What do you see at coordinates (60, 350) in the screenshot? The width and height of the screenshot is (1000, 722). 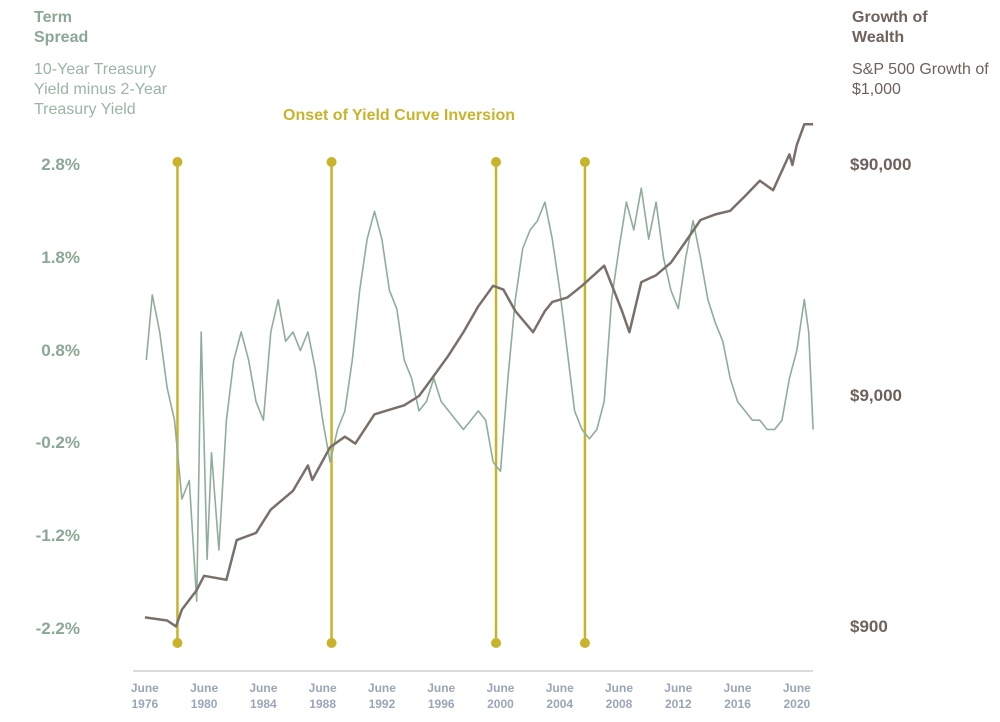 I see `y-tick-label: 0.8%` at bounding box center [60, 350].